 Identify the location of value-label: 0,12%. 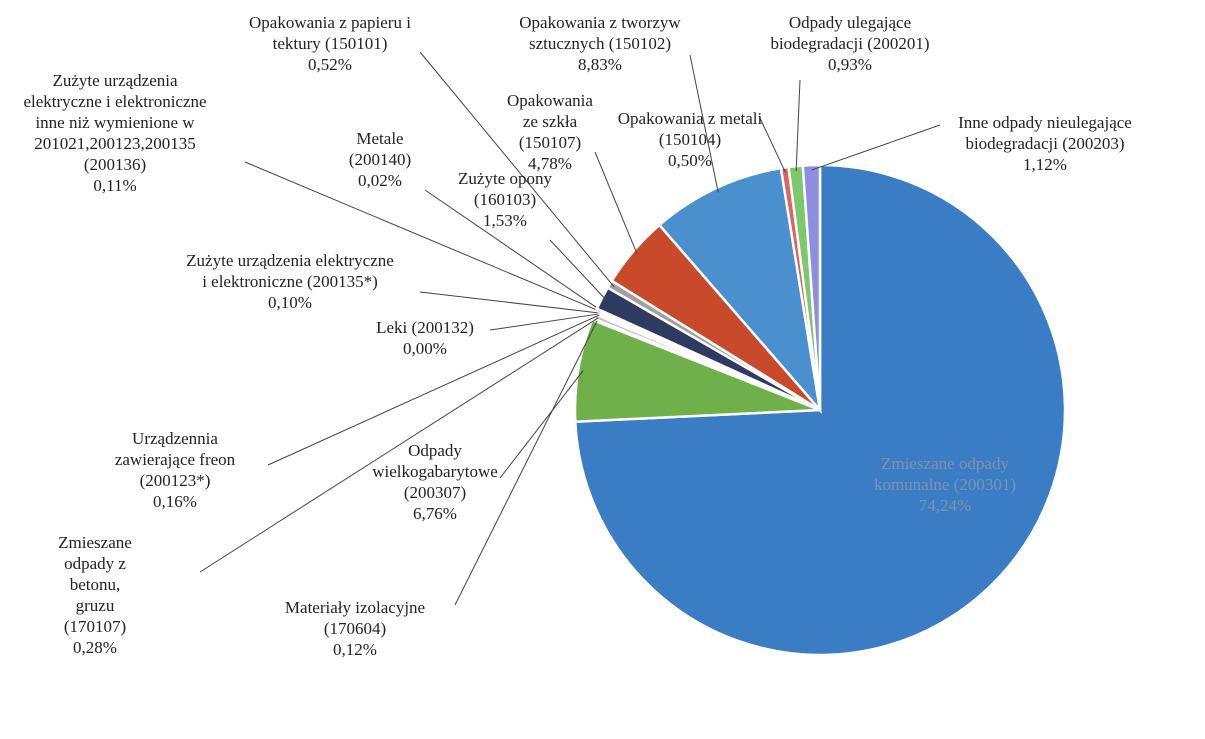
(355, 649).